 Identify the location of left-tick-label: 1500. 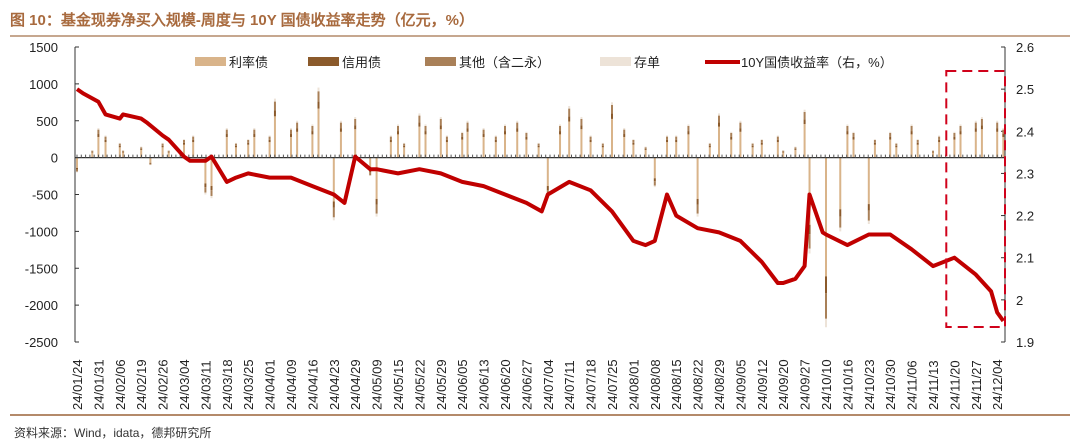
(43, 47).